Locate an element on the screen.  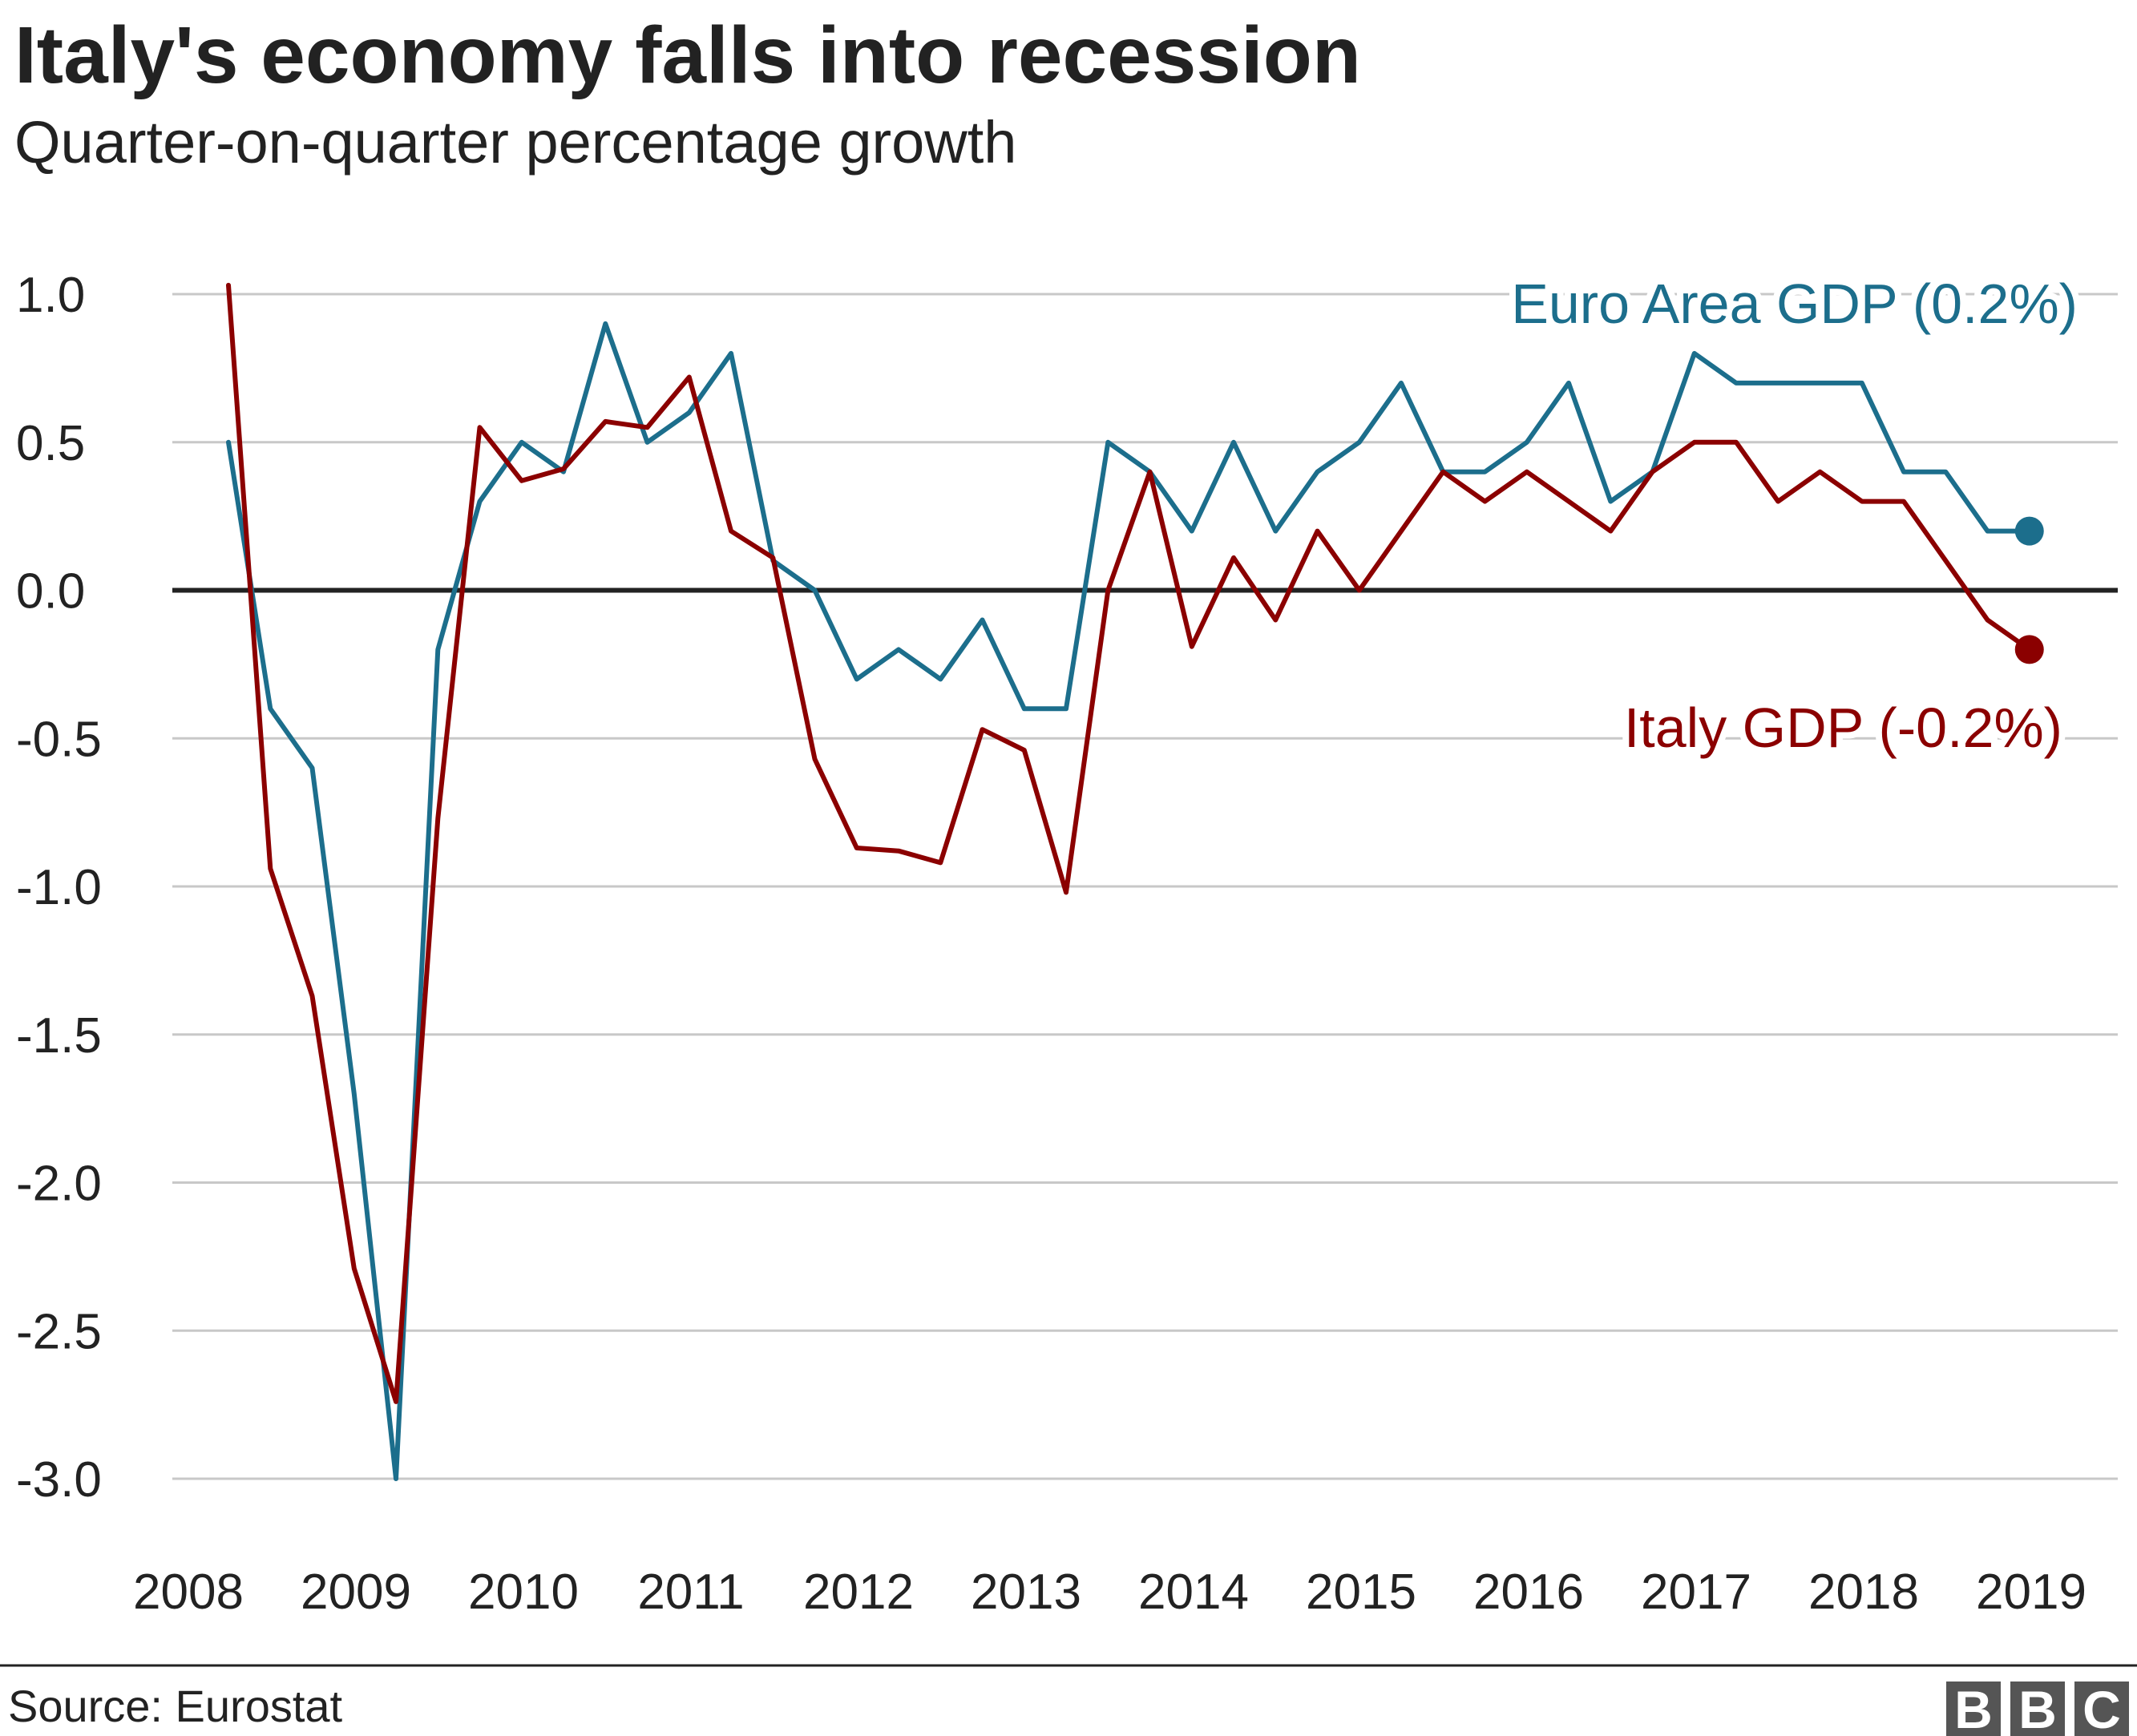
euro-area-end-marker is located at coordinates (2029, 531).